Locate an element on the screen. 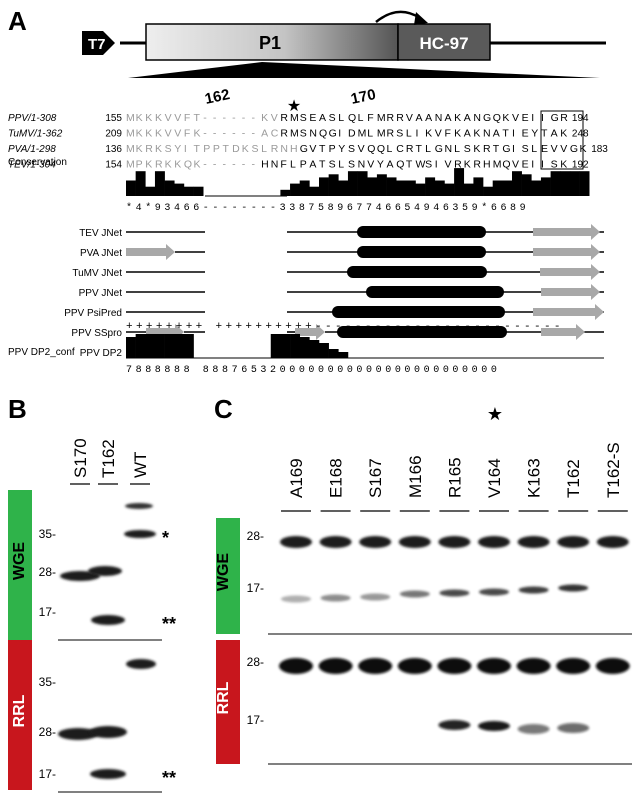 The image size is (640, 800). blot-b-lane-label: WT is located at coordinates (140, 465).